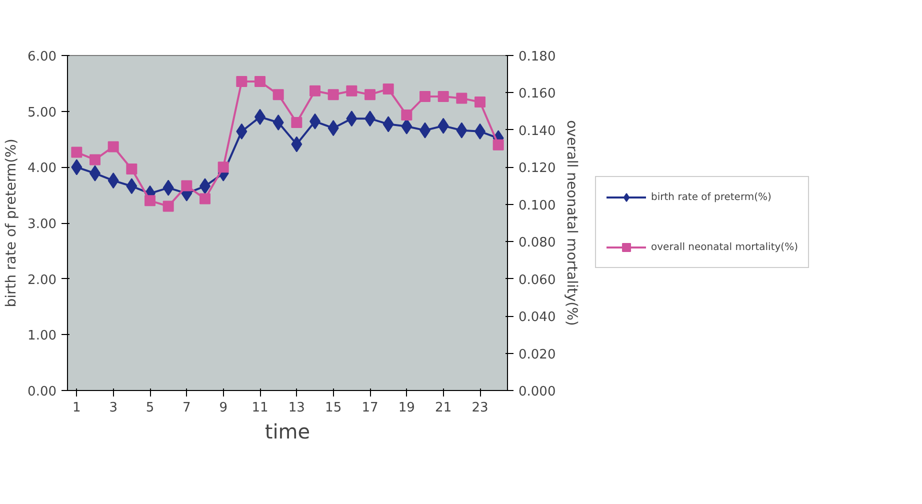 The image size is (922, 504). What do you see at coordinates (296, 408) in the screenshot?
I see `x-tick-label: 13` at bounding box center [296, 408].